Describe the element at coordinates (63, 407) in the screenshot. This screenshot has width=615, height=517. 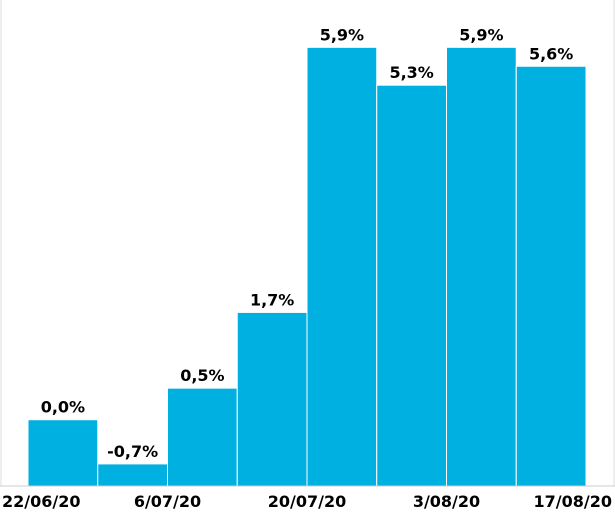
I see `value-label: 0,0%` at that location.